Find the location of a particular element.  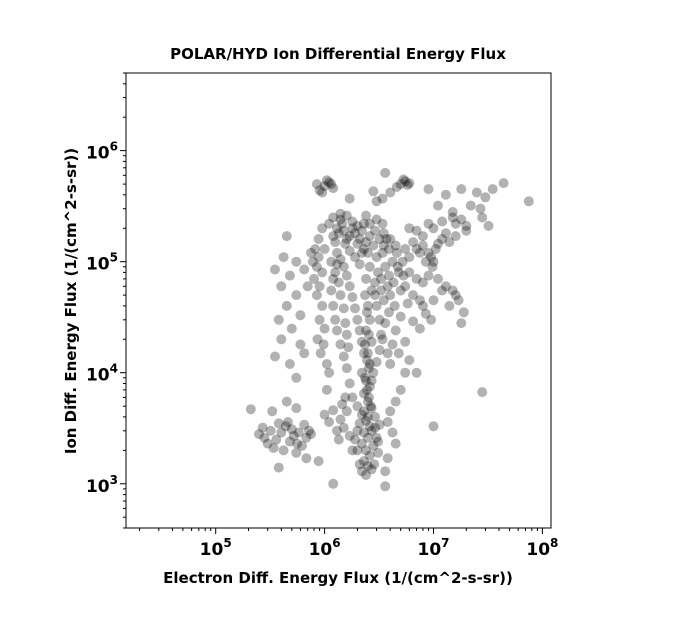

y-axis-ticks: 103 104 105 106 is located at coordinates (106, 300).